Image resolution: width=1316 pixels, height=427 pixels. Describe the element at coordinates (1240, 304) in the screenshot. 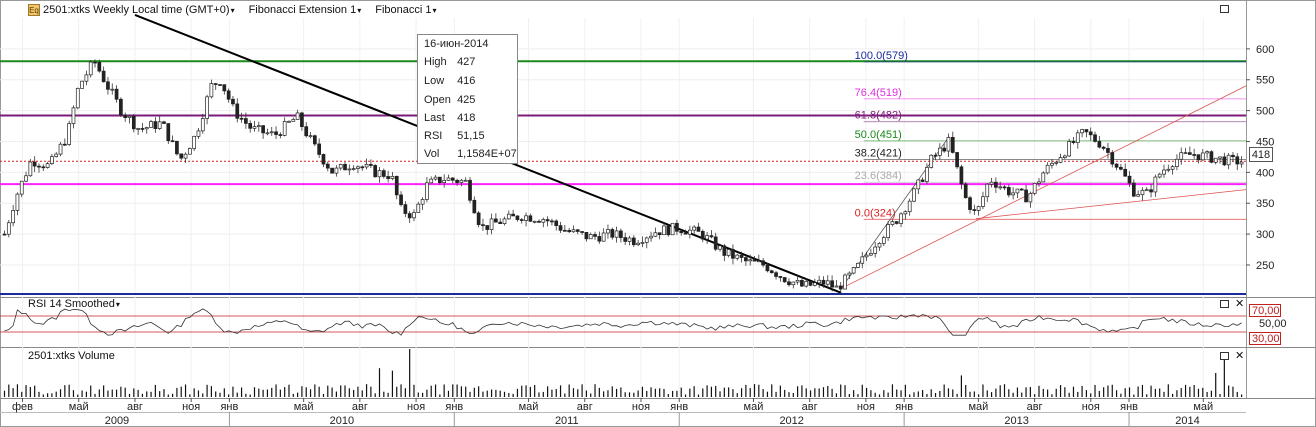

I see `close-rsi-panel-icon: ✕` at that location.